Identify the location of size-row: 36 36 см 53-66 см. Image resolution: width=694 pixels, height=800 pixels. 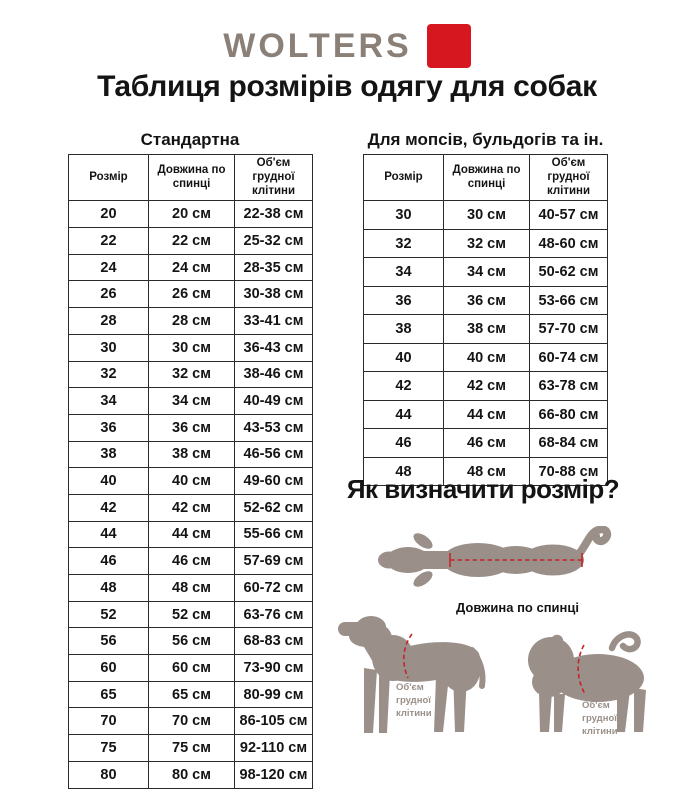
(485, 300).